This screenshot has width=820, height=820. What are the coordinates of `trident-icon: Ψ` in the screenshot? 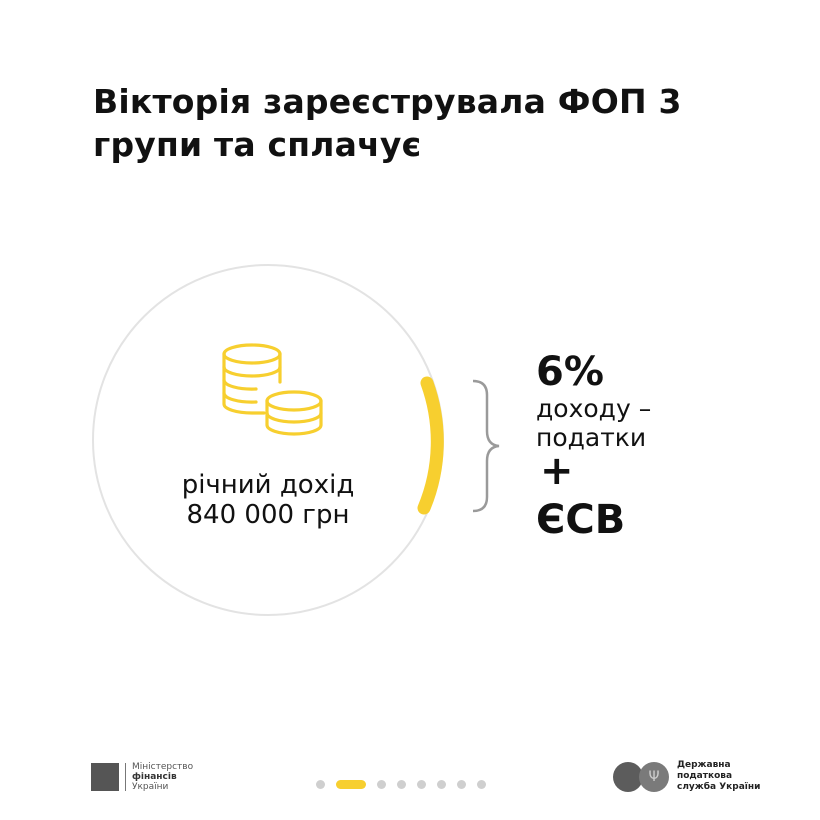 It's located at (654, 776).